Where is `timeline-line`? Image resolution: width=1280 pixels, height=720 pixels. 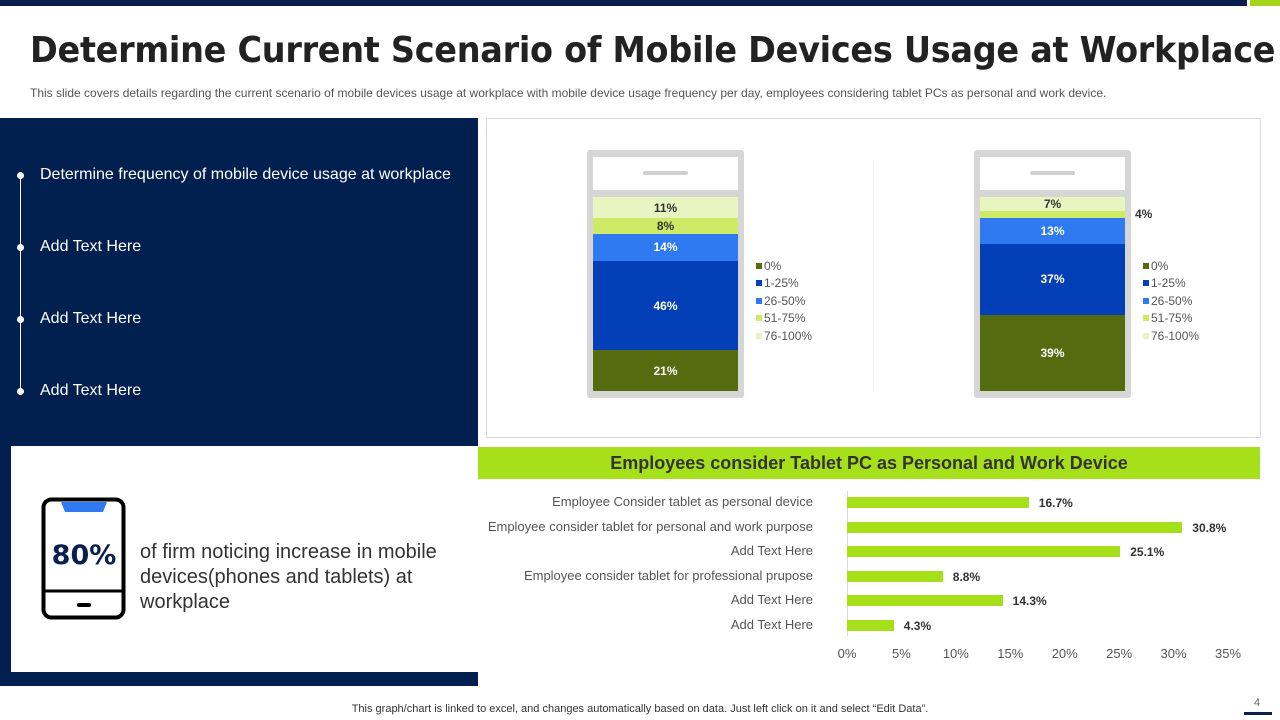 timeline-line is located at coordinates (20, 283).